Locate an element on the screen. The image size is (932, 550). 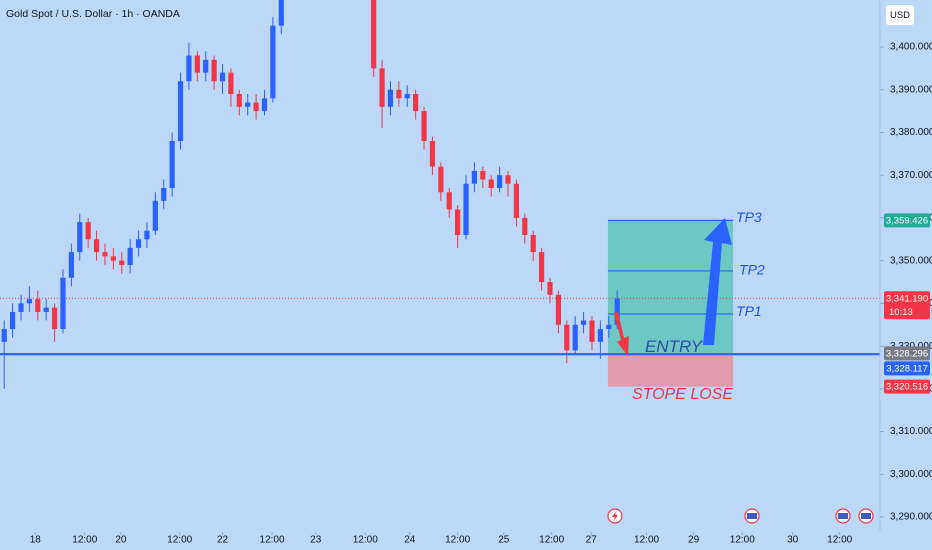
price-label: 3,320.516 is located at coordinates (907, 387).